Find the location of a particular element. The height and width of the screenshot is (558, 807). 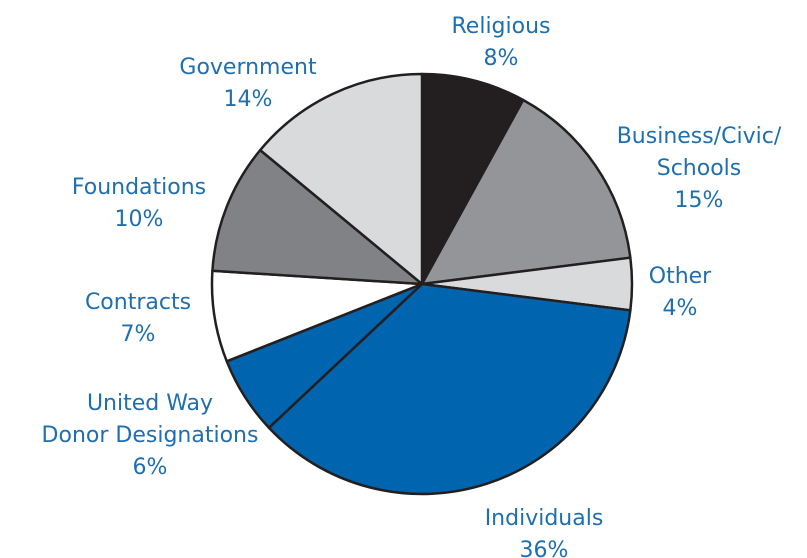

pie-label-business-civic-schools: Business/Civic/Schools 15% is located at coordinates (699, 168).